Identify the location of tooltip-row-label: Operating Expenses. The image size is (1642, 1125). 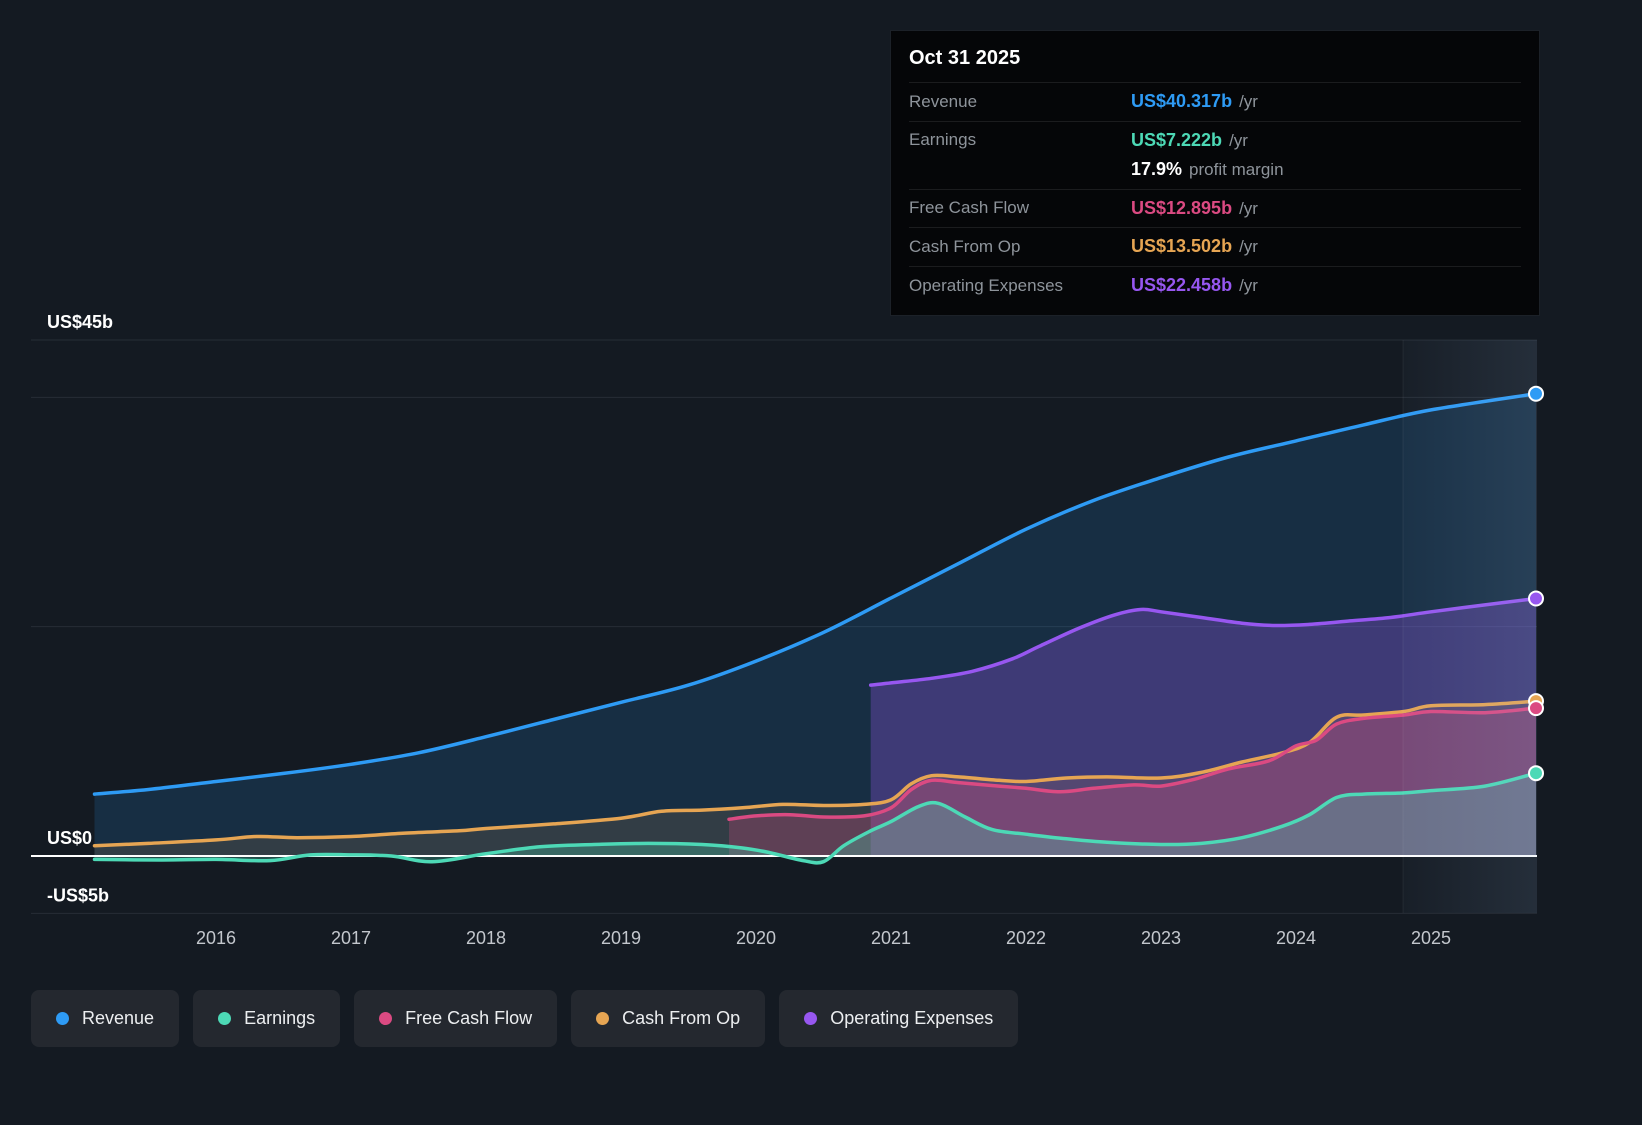
(986, 285).